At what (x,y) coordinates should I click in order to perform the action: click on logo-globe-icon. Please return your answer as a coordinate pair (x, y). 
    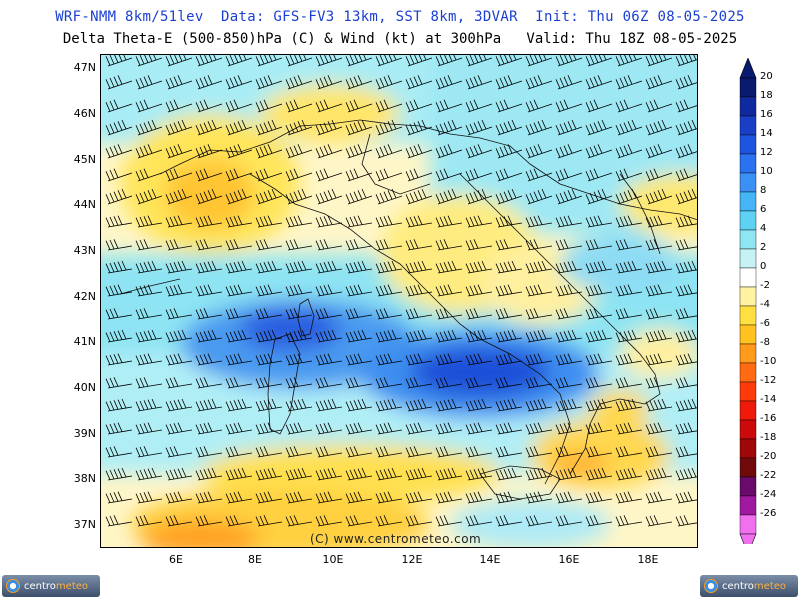
    Looking at the image, I should click on (711, 586).